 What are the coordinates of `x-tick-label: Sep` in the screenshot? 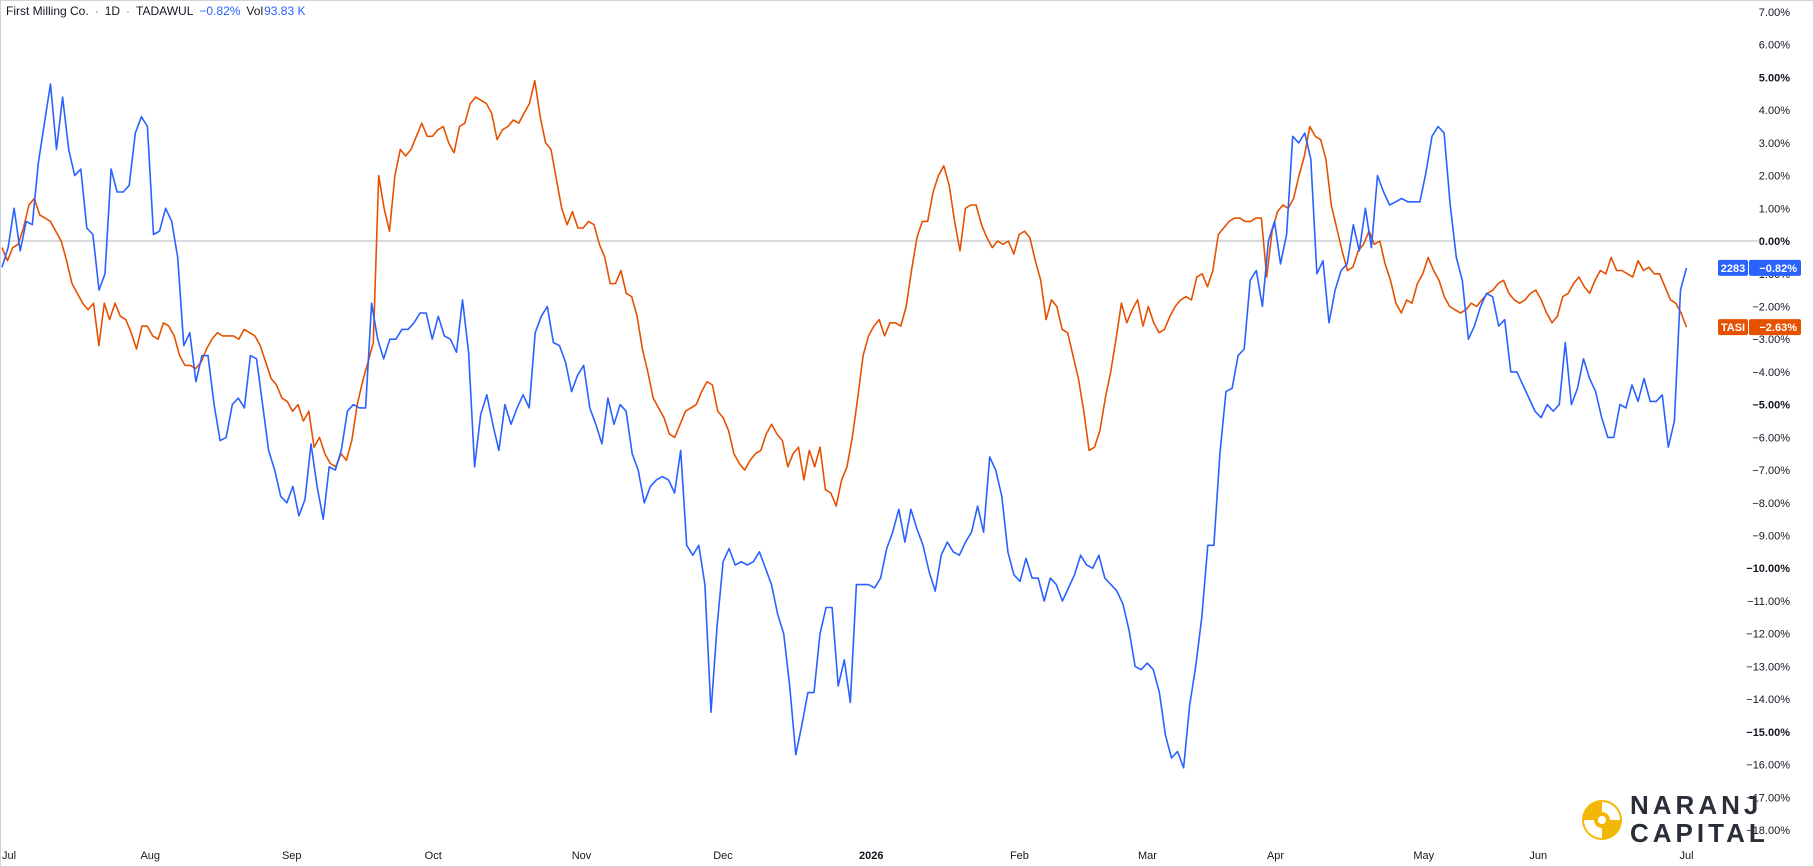 It's located at (292, 856).